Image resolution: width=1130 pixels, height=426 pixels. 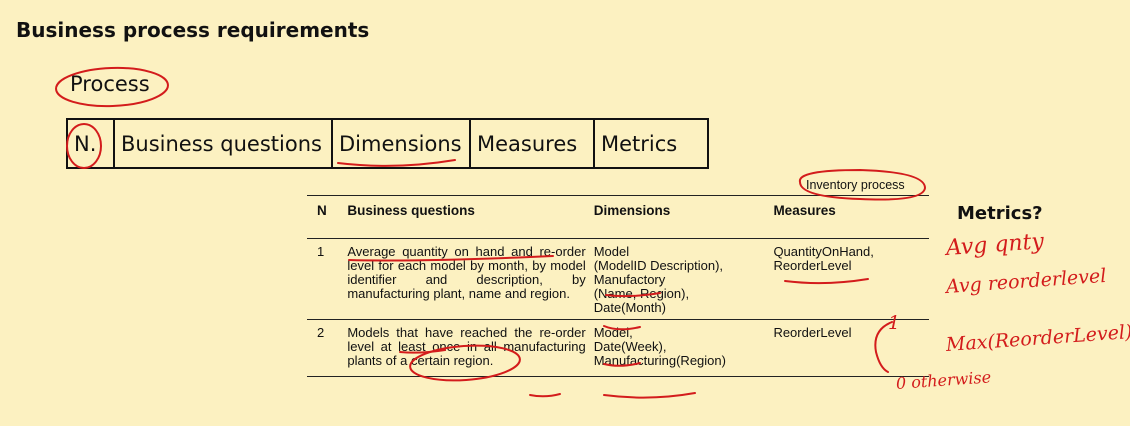 What do you see at coordinates (629, 279) in the screenshot?
I see `dimension-line: Manufactory` at bounding box center [629, 279].